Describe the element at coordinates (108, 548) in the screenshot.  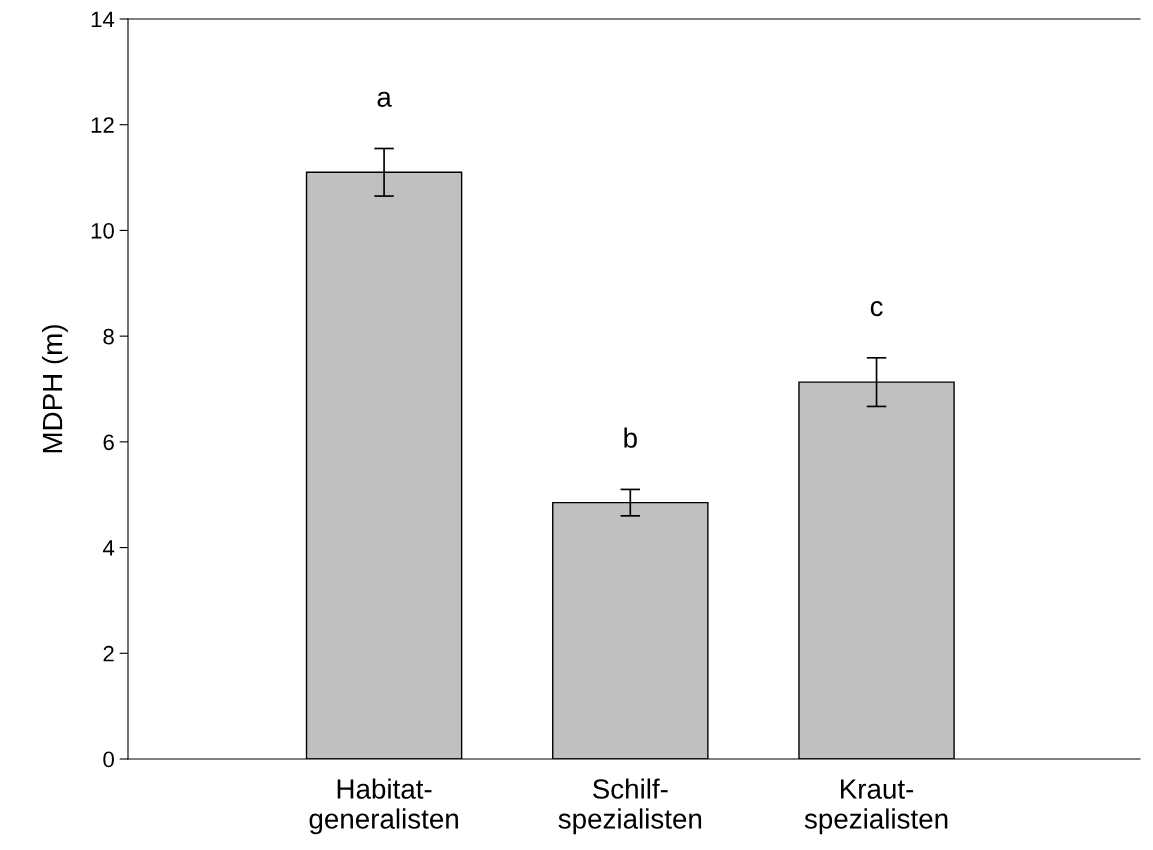
I see `y-tick-label: 4` at that location.